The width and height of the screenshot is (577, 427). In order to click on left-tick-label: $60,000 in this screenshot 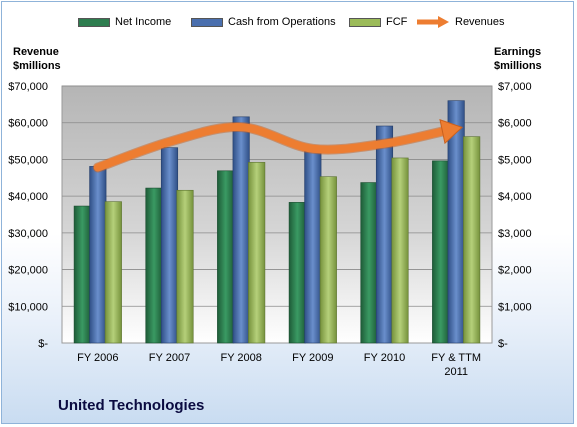, I will do `click(28, 124)`.